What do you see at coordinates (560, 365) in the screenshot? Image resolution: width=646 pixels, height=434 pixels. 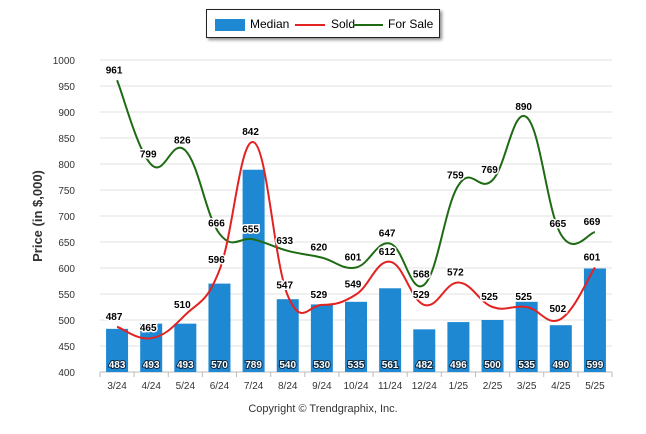 I see `data-label-median: 490` at bounding box center [560, 365].